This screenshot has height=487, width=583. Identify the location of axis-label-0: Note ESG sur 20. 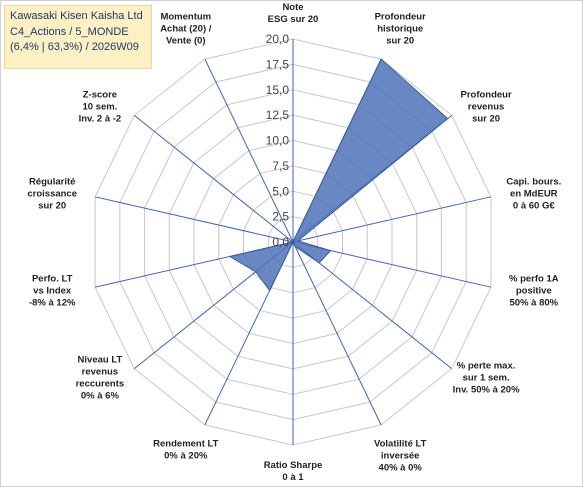
(293, 13).